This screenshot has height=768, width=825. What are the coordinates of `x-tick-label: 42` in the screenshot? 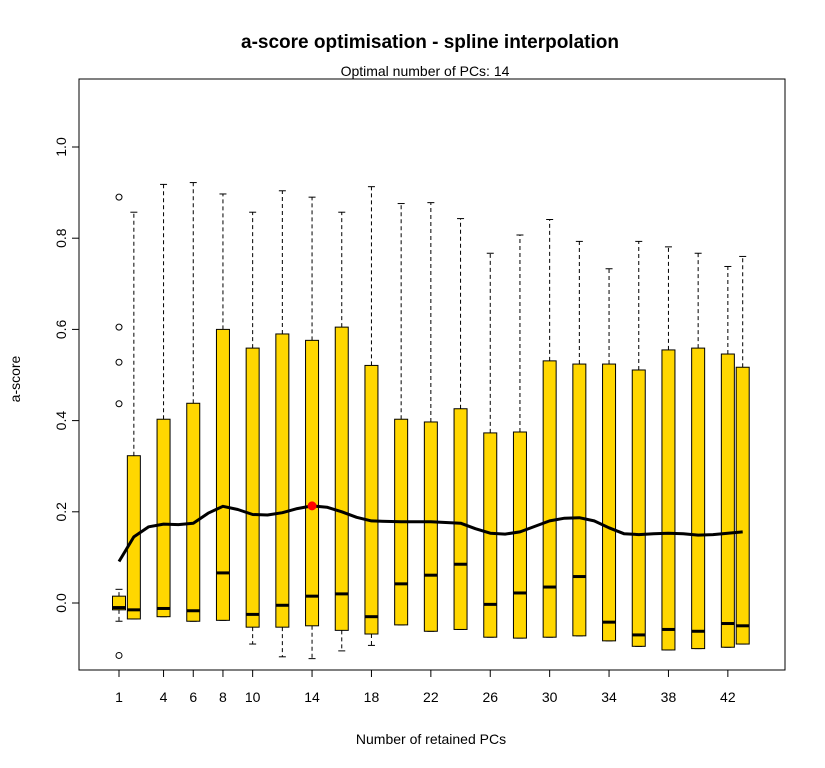 It's located at (728, 697).